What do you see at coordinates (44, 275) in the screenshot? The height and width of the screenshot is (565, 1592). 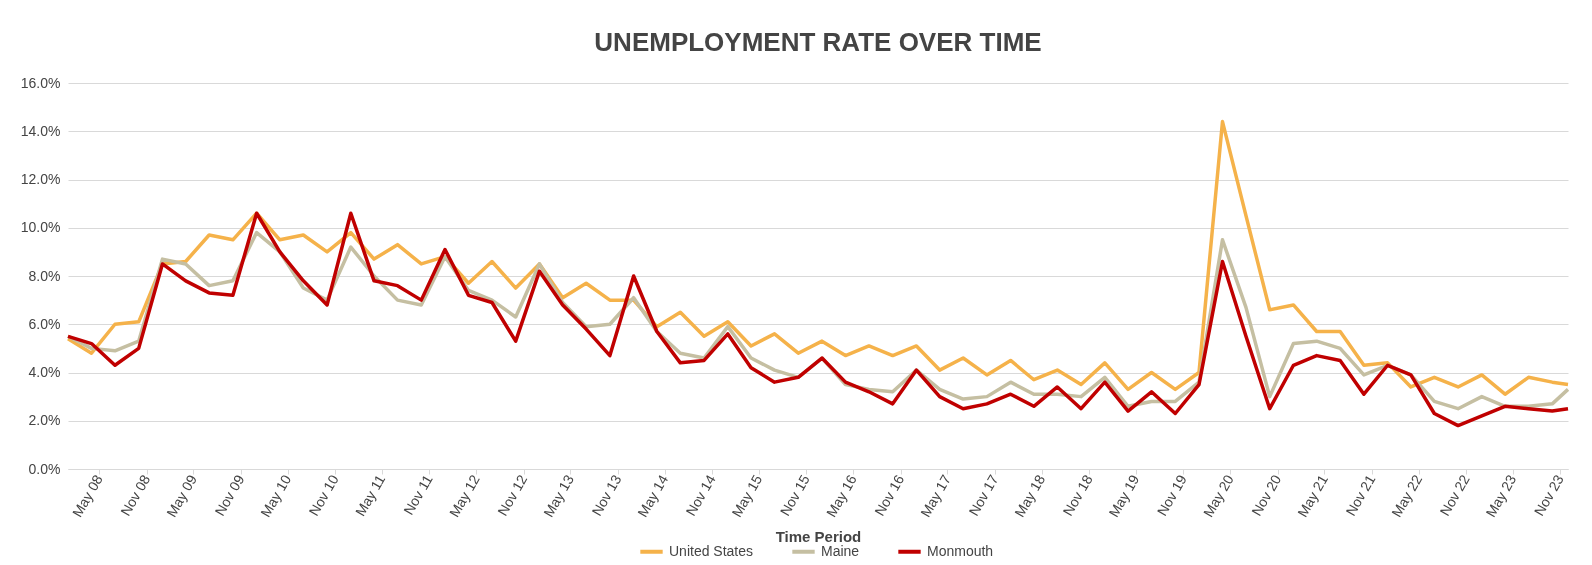 I see `y-tick-label: 8.0%` at bounding box center [44, 275].